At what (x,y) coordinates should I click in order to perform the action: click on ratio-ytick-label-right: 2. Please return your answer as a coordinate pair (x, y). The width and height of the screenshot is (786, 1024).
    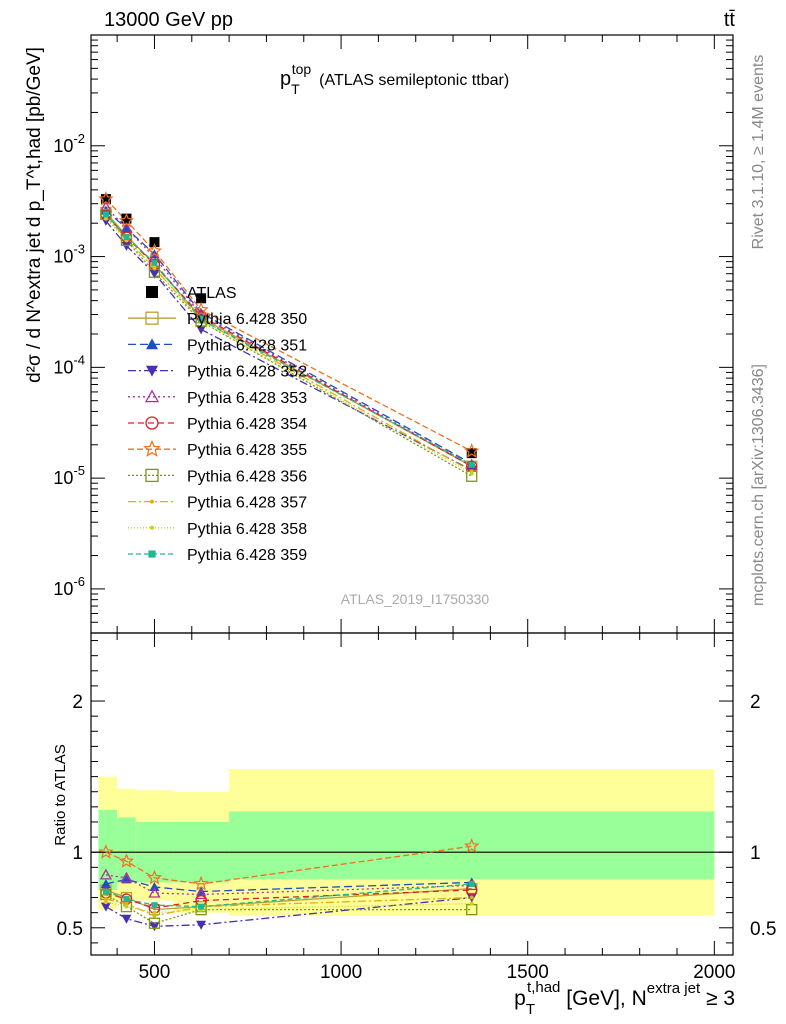
    Looking at the image, I should click on (755, 702).